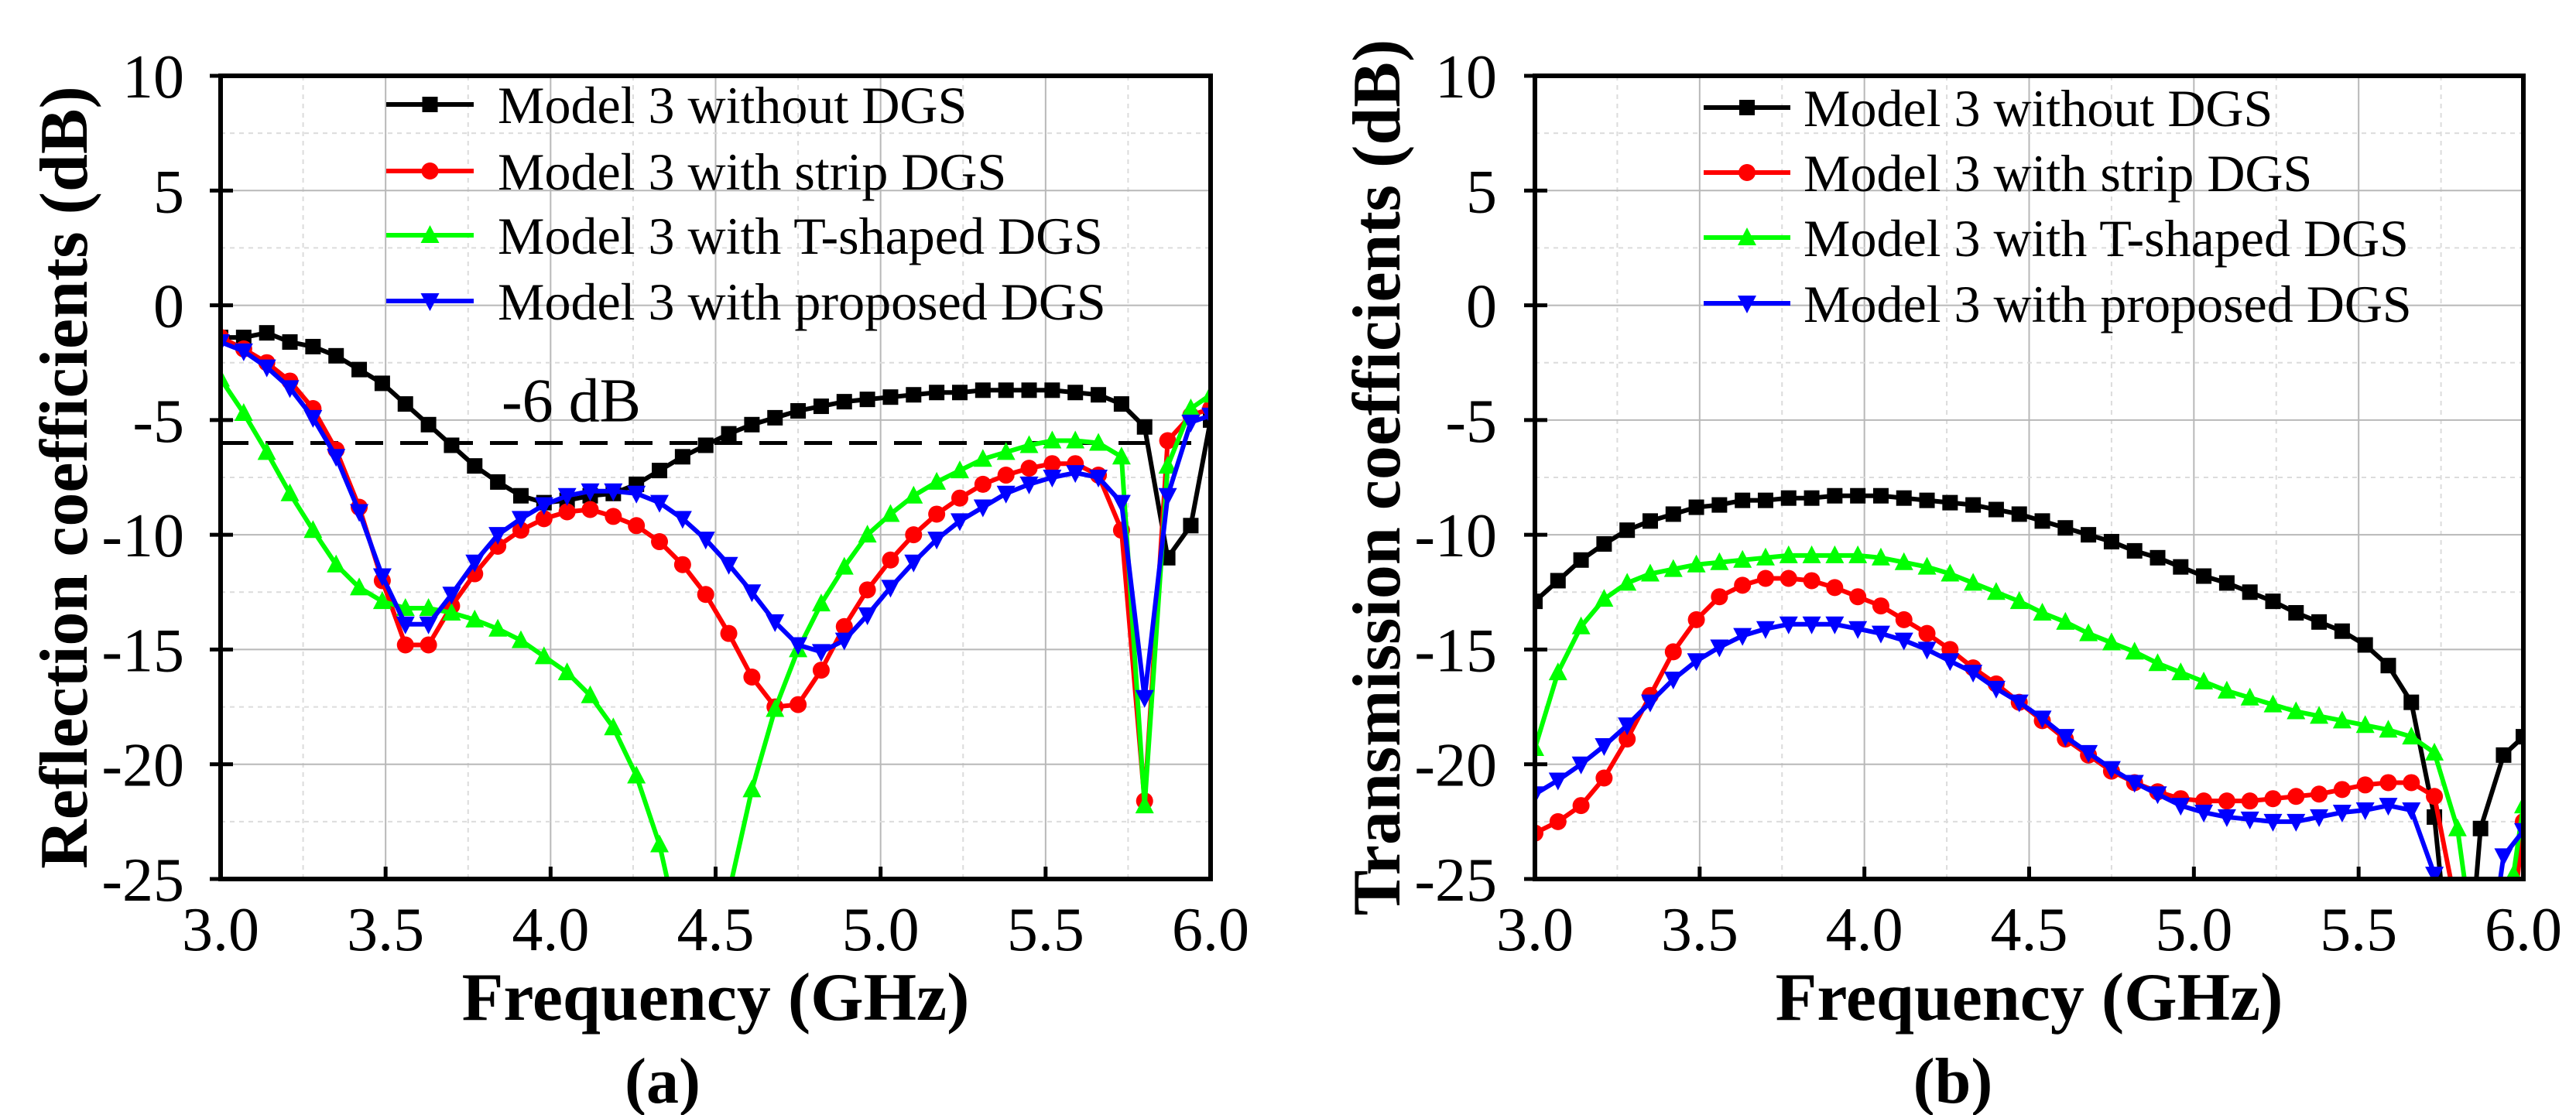  I want to click on annotation-minus-6db: -6 dB, so click(571, 402).